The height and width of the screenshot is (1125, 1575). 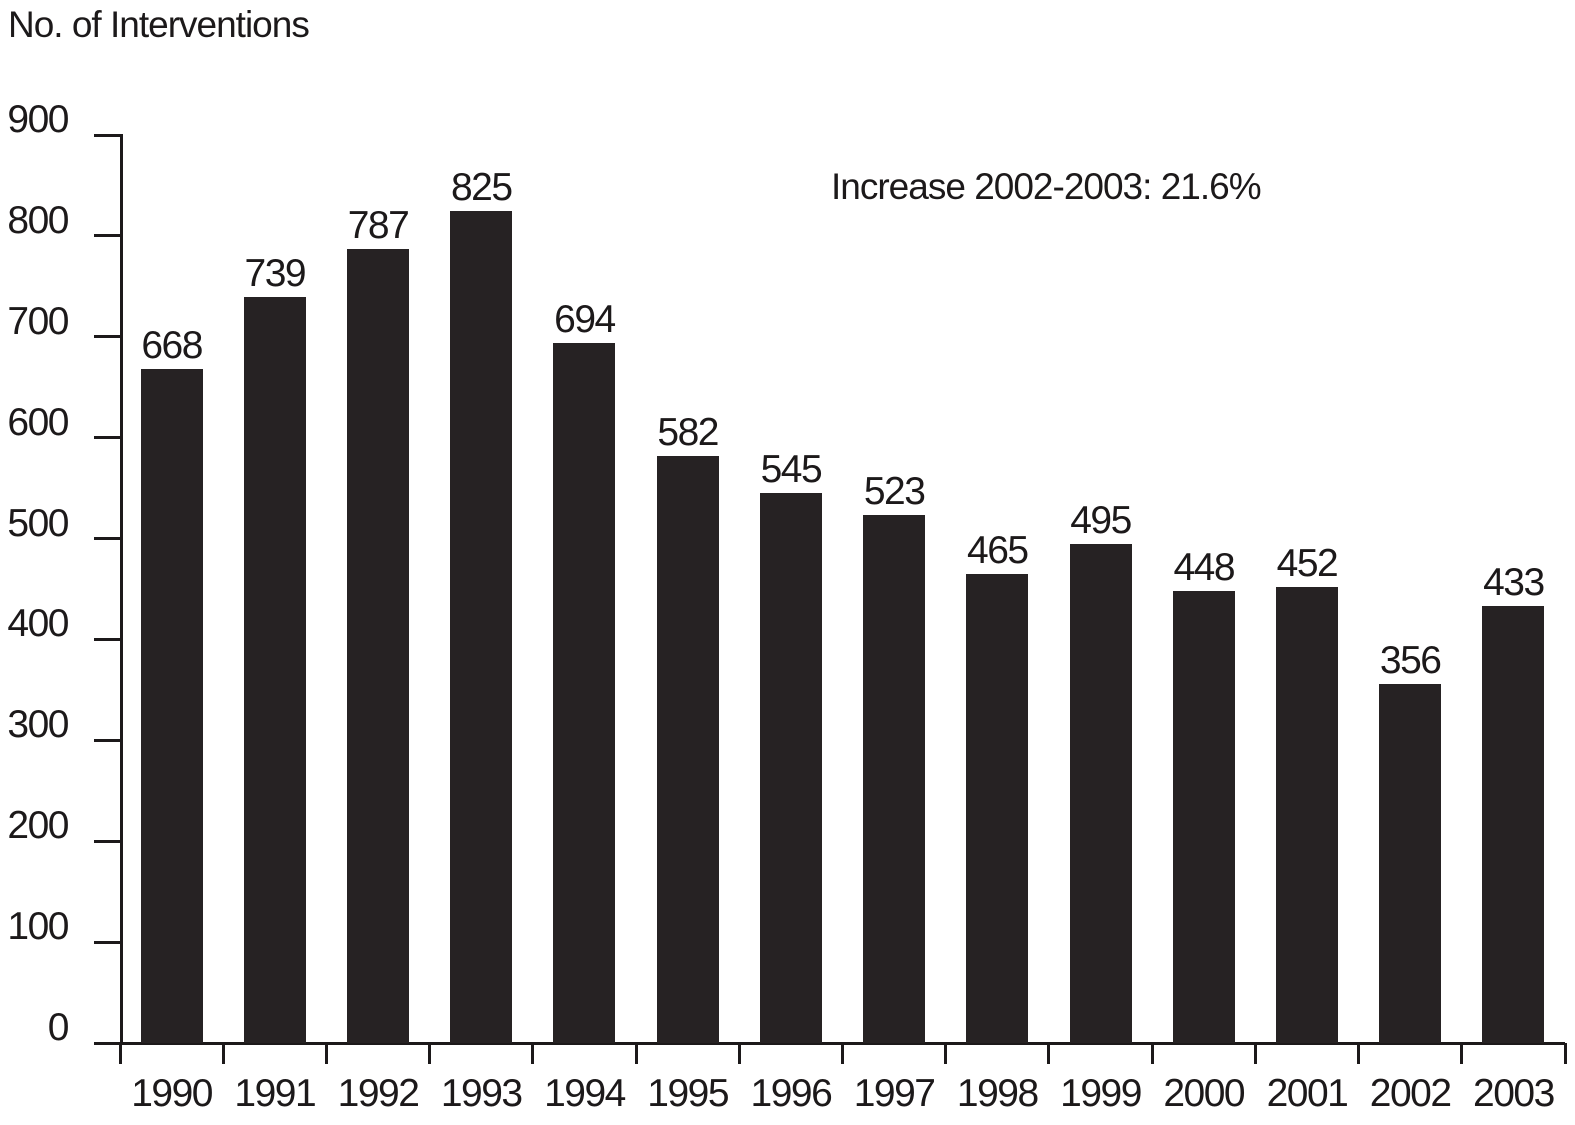 I want to click on y-axis-tick-label: 900, so click(x=38, y=119).